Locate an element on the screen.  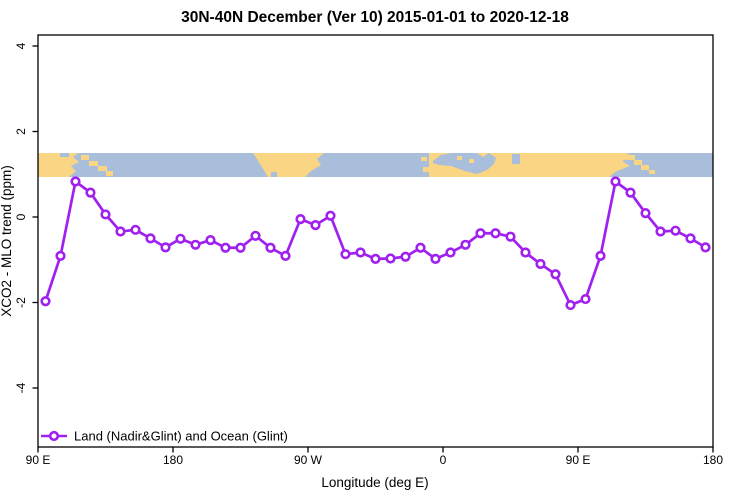
y-axis-label: XCO2 - MLO trend (ppm) is located at coordinates (7, 241).